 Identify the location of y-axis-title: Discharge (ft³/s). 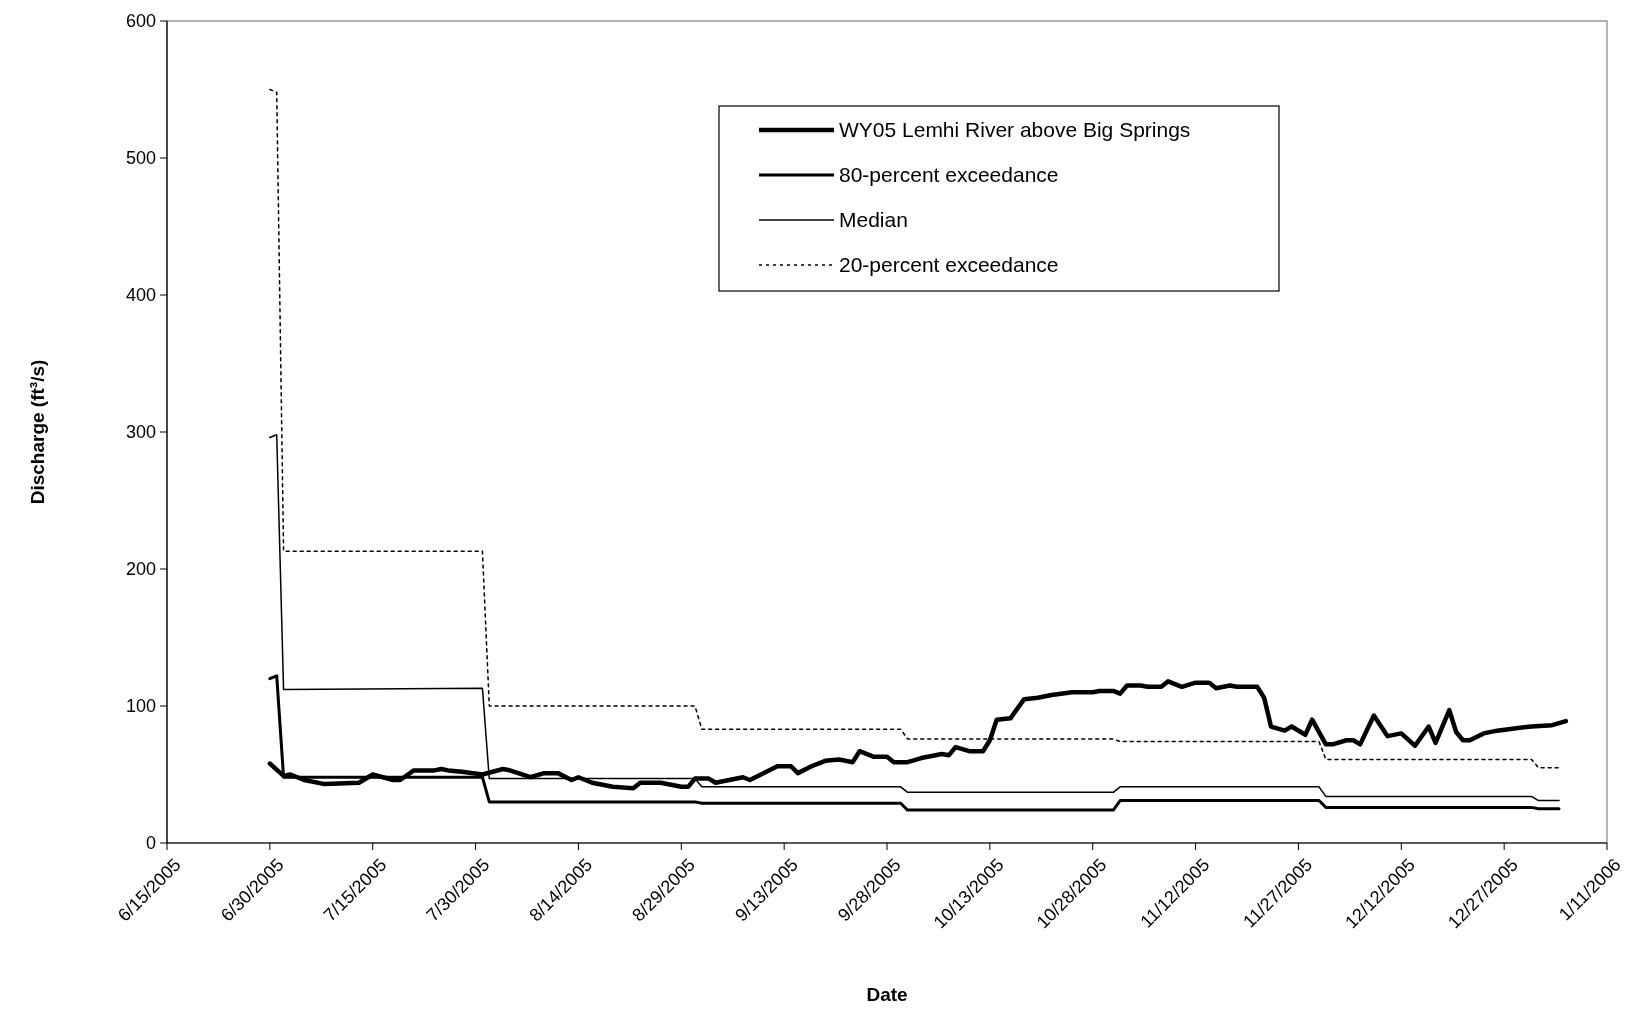
(37, 432).